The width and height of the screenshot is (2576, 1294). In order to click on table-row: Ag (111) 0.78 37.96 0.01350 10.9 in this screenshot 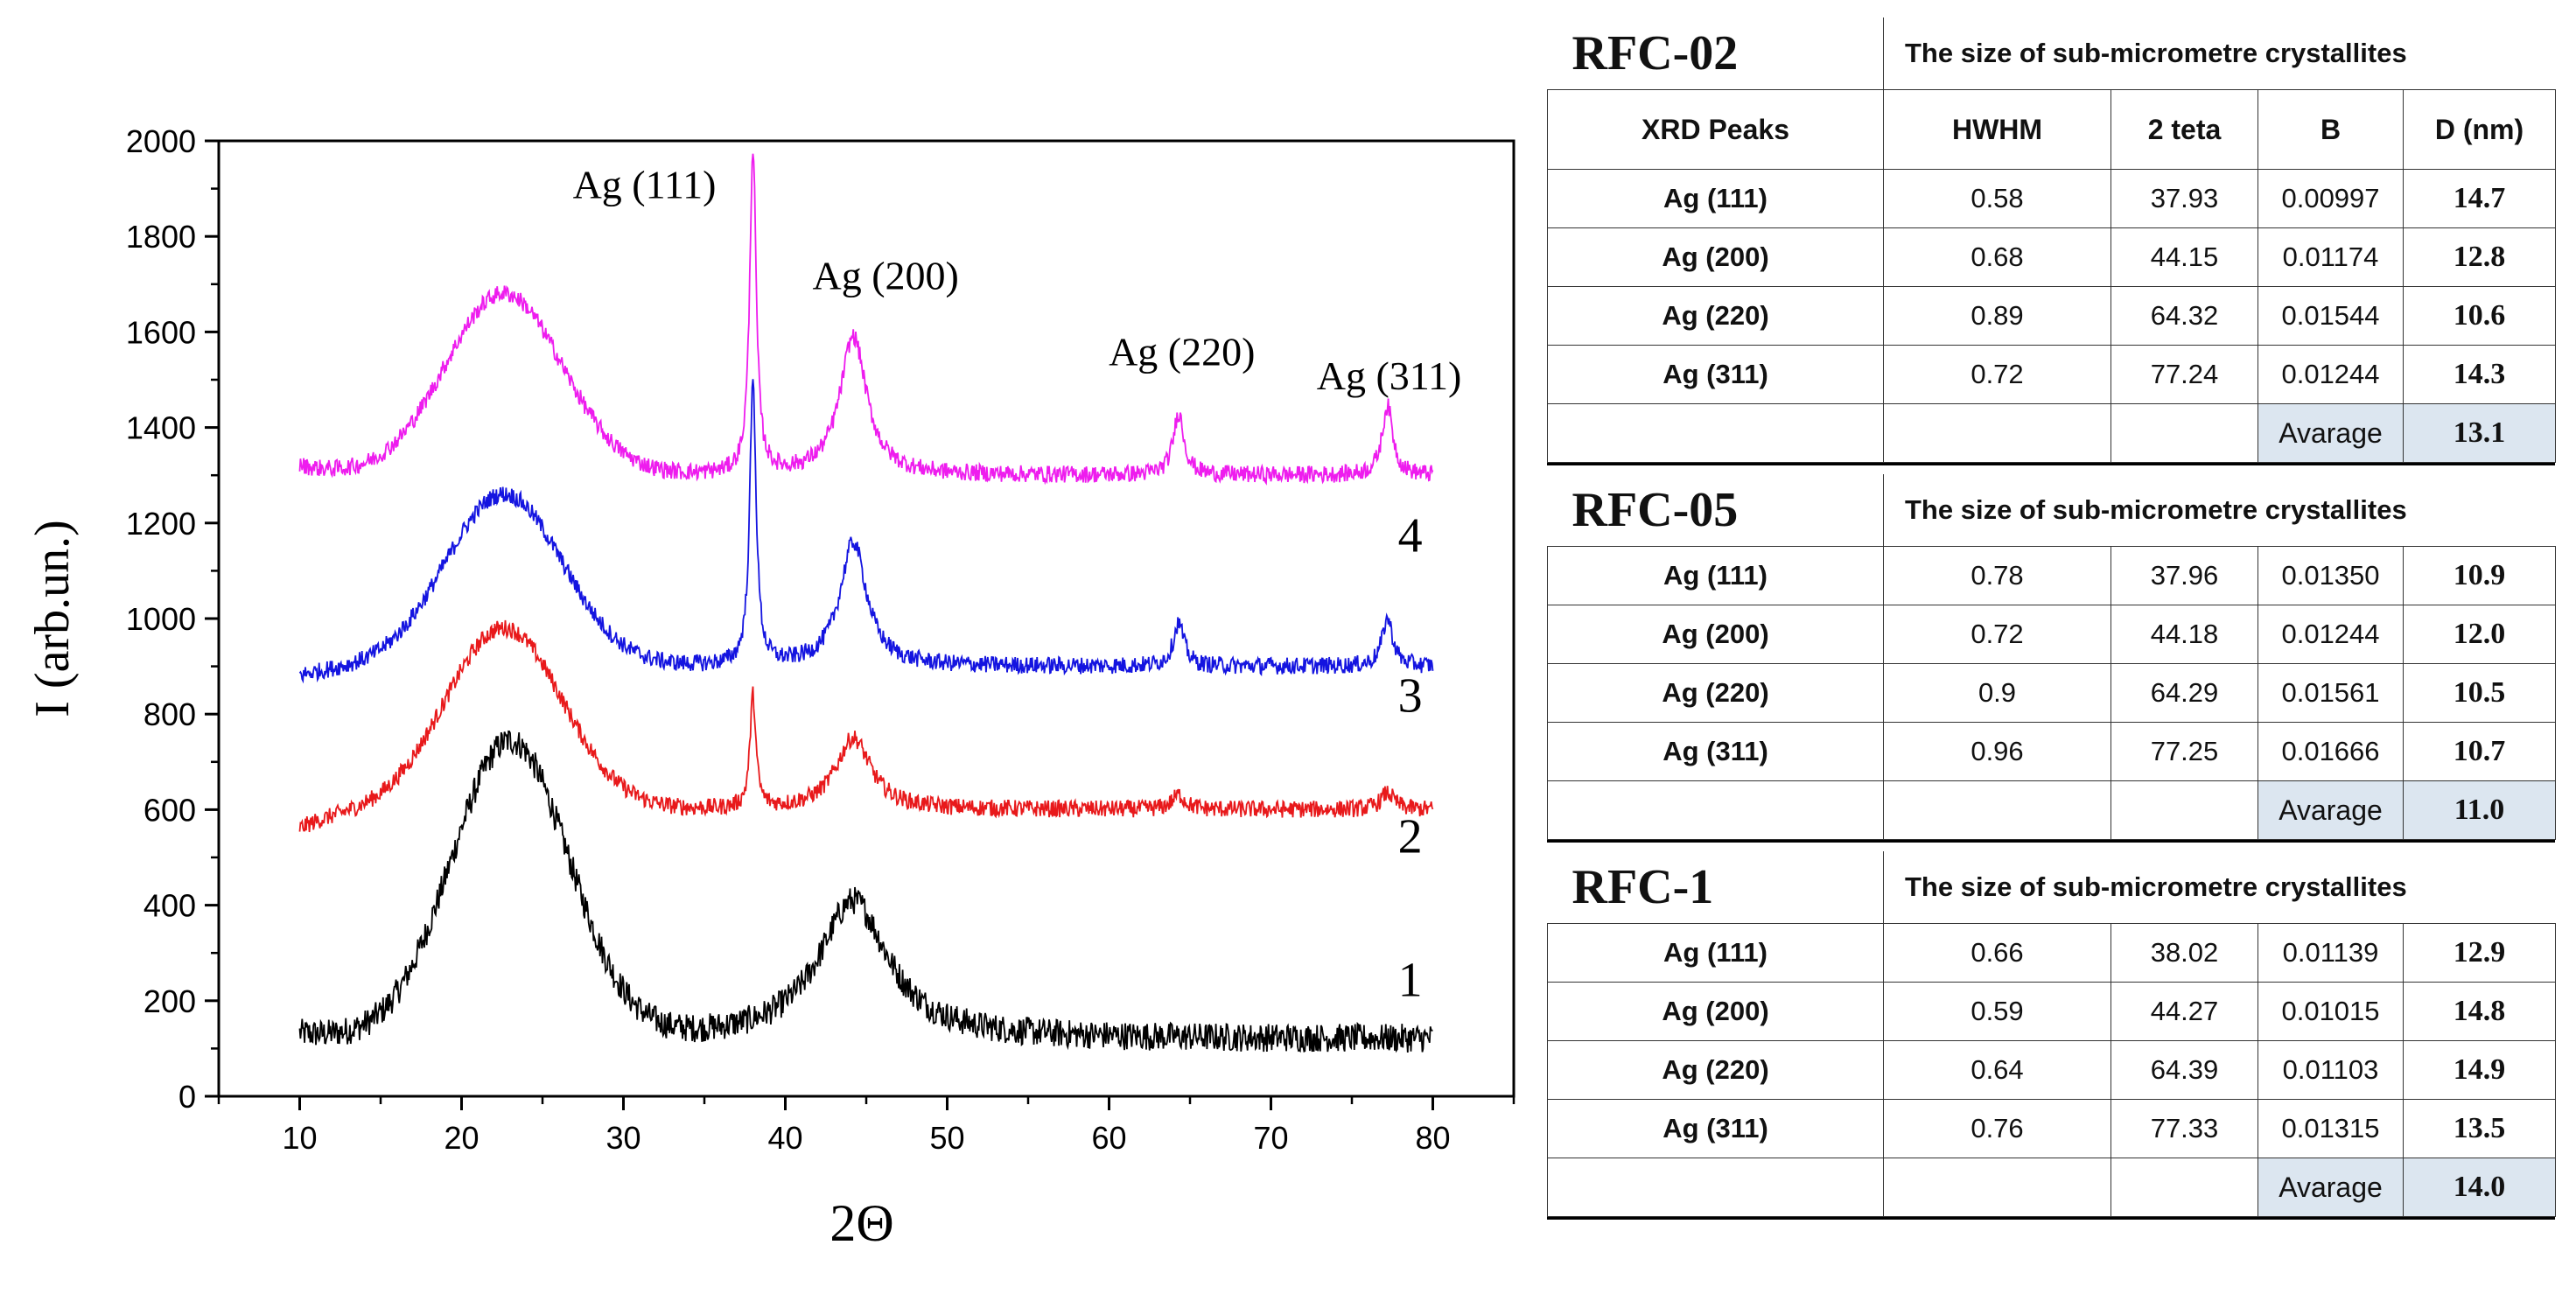, I will do `click(2052, 575)`.